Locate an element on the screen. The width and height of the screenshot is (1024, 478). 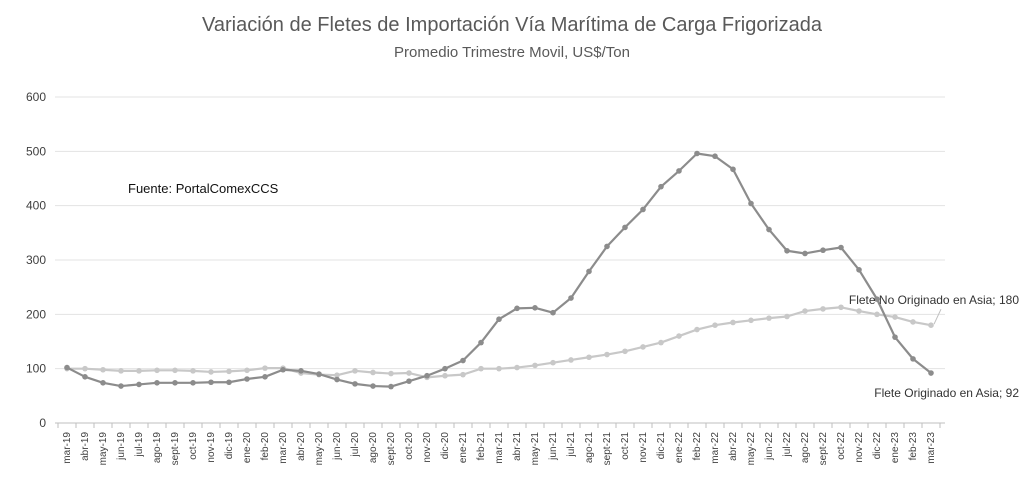
series-label-non-asia: Flete No Originado en Asia; 180 is located at coordinates (934, 300).